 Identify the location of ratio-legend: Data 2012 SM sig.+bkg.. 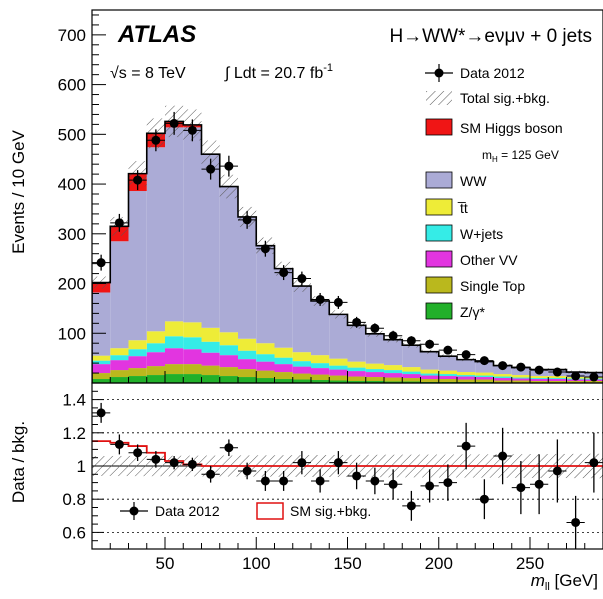
(245, 511).